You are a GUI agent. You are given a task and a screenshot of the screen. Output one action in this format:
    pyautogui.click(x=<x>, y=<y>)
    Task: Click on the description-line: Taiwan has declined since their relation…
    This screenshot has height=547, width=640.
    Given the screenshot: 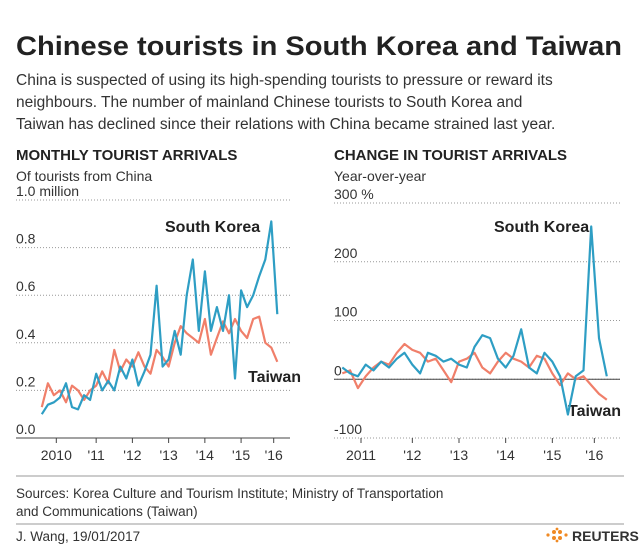 What is the action you would take?
    pyautogui.click(x=285, y=124)
    